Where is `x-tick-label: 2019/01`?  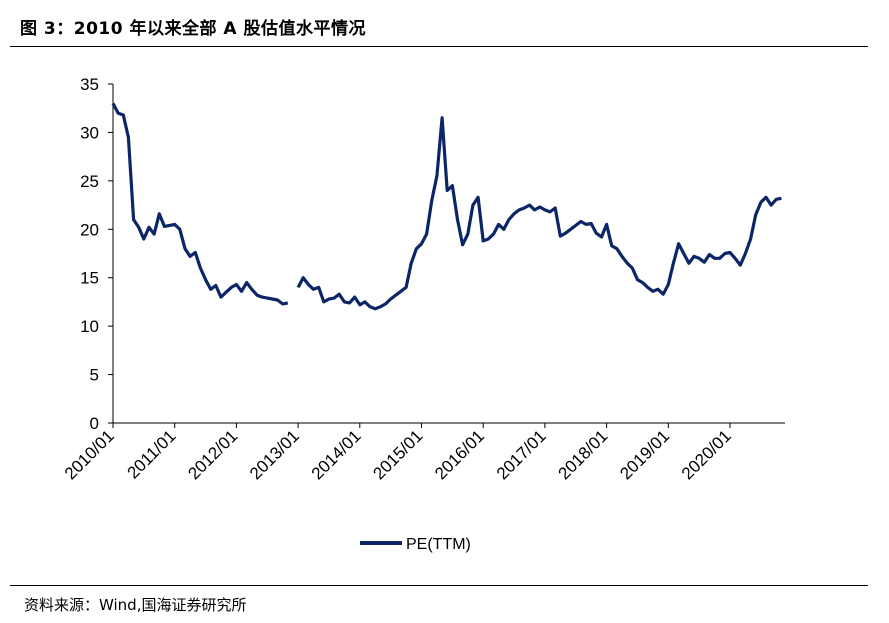 x-tick-label: 2019/01 is located at coordinates (644, 454).